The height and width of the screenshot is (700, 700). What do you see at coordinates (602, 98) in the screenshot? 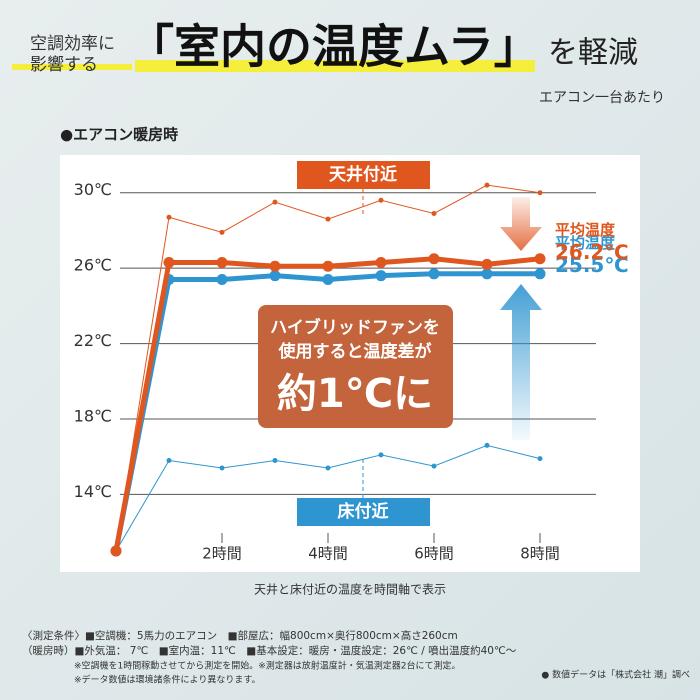
I see `subhead: エアコン一台あたり` at bounding box center [602, 98].